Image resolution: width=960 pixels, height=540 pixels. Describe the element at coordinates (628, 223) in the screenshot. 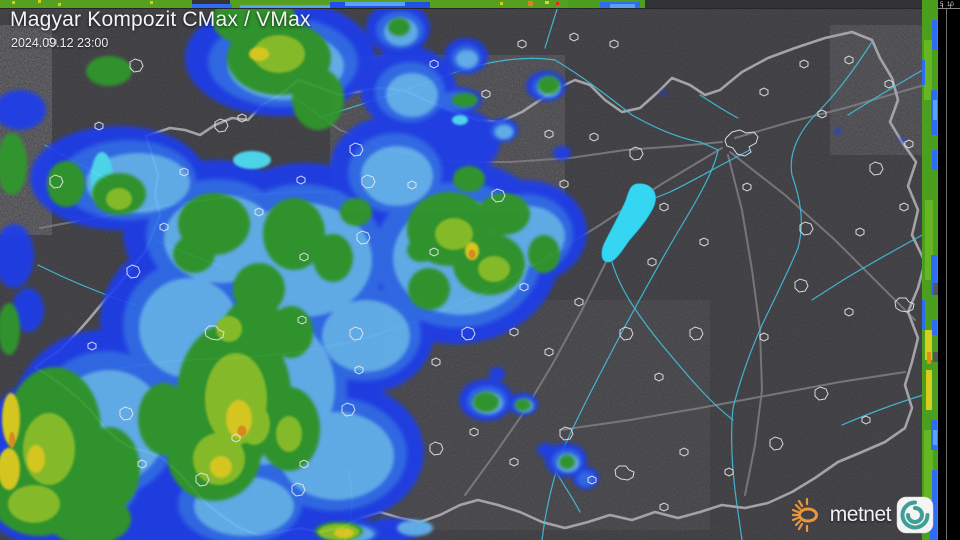

I see `lake-tisza` at that location.